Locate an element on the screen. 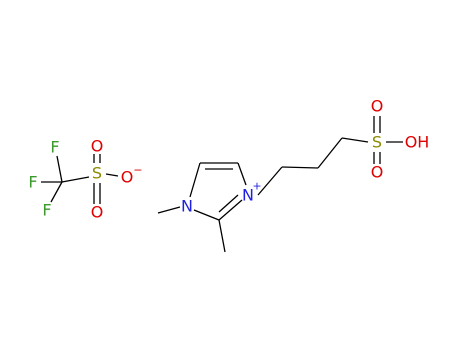 This screenshot has width=455, height=350. charge: + is located at coordinates (256, 186).